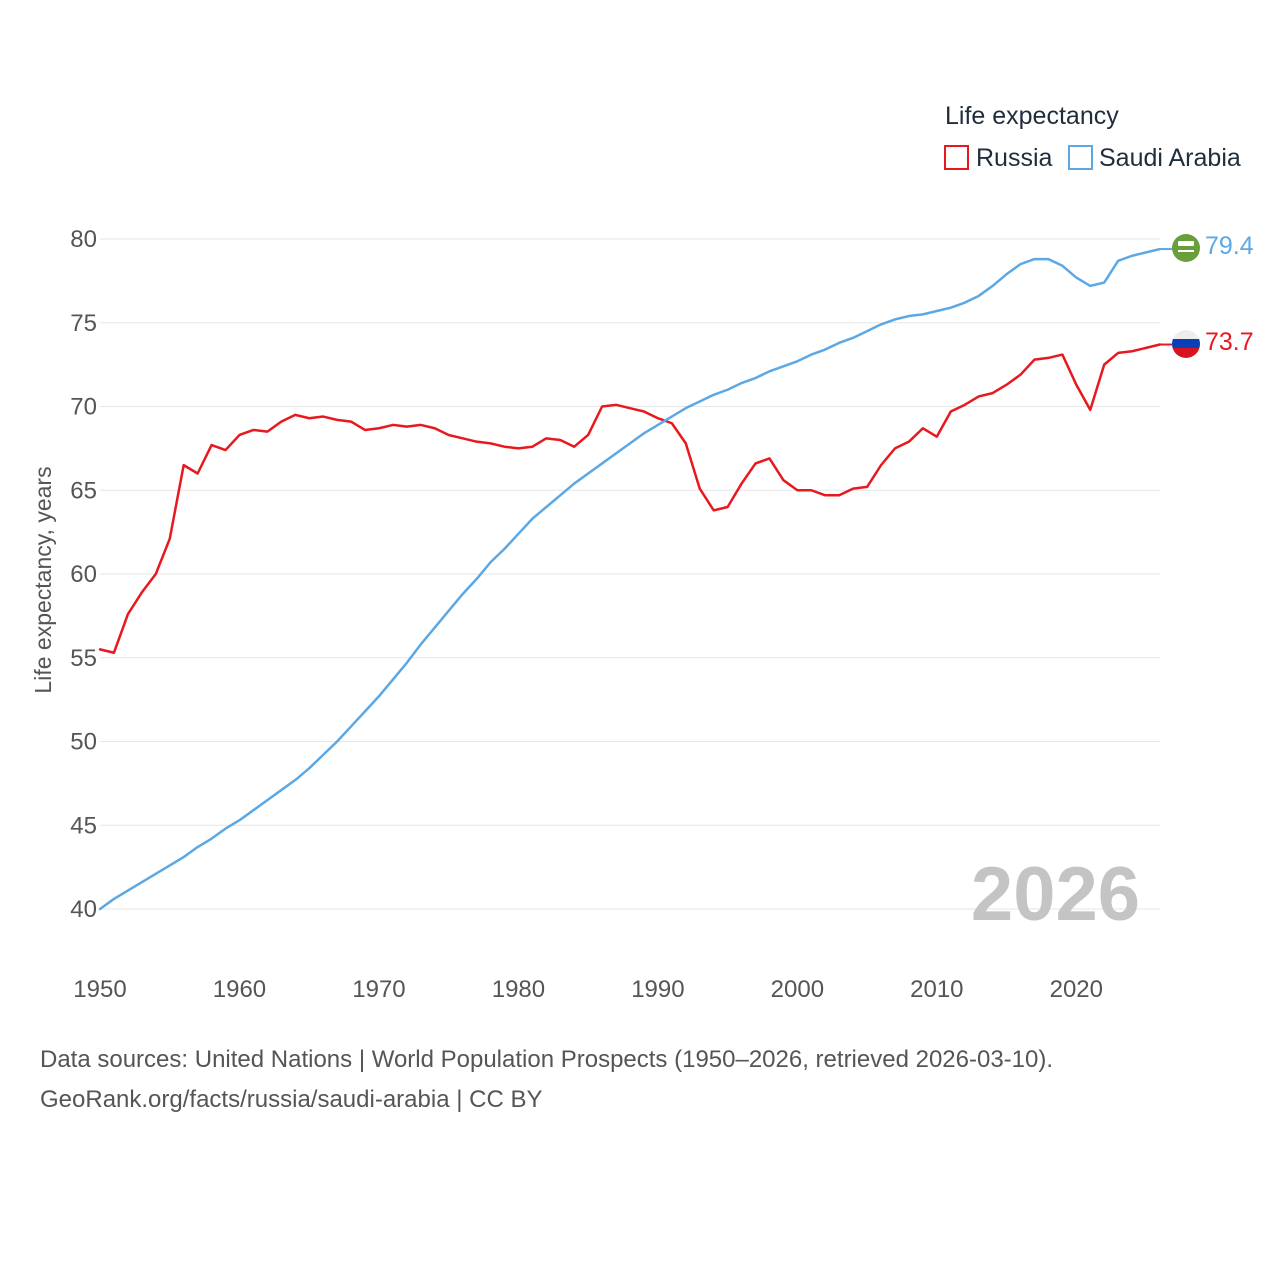 The height and width of the screenshot is (1280, 1280). I want to click on y-tick-label: 60, so click(83, 574).